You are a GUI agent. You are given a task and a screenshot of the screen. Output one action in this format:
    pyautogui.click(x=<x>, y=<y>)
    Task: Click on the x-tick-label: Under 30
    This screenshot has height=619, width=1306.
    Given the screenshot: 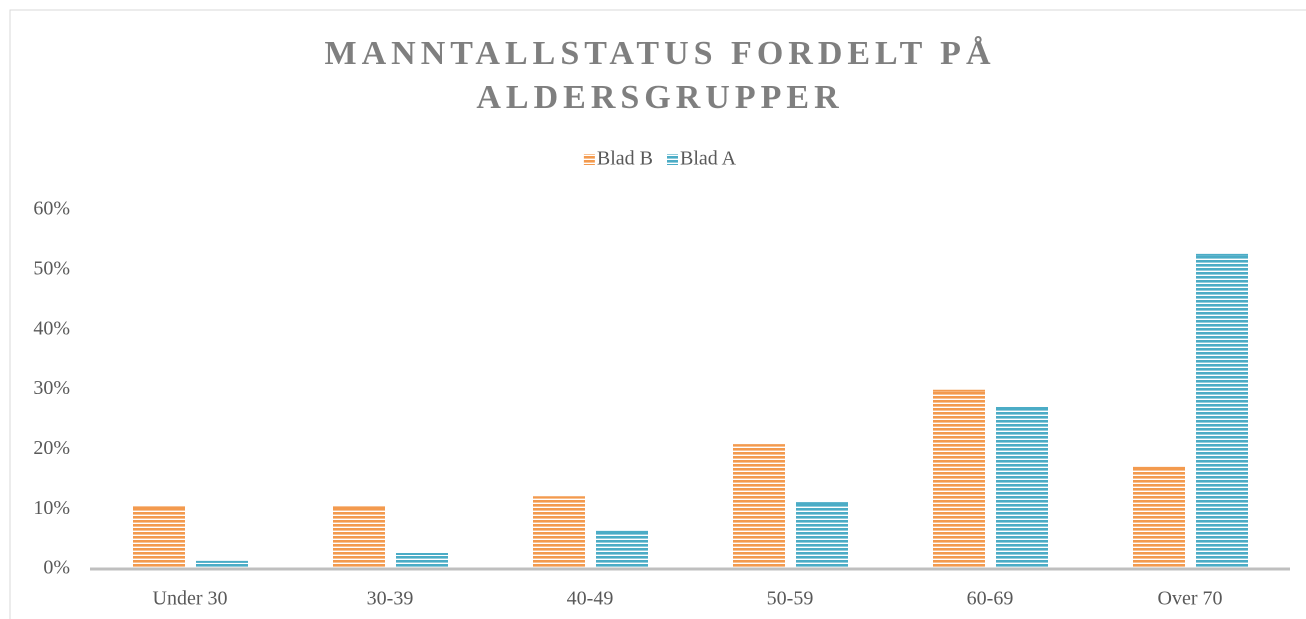 What is the action you would take?
    pyautogui.click(x=190, y=599)
    